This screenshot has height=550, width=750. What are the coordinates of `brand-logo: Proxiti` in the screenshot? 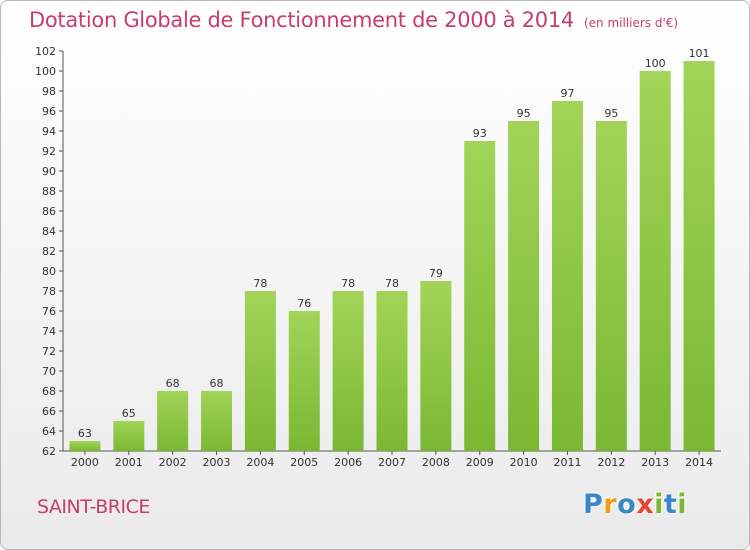 It's located at (635, 504).